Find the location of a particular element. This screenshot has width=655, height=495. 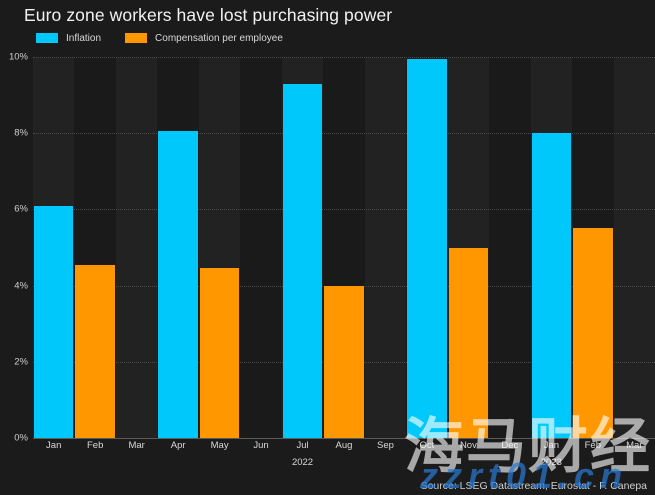

y-axis-tick-label: 6% is located at coordinates (21, 209).